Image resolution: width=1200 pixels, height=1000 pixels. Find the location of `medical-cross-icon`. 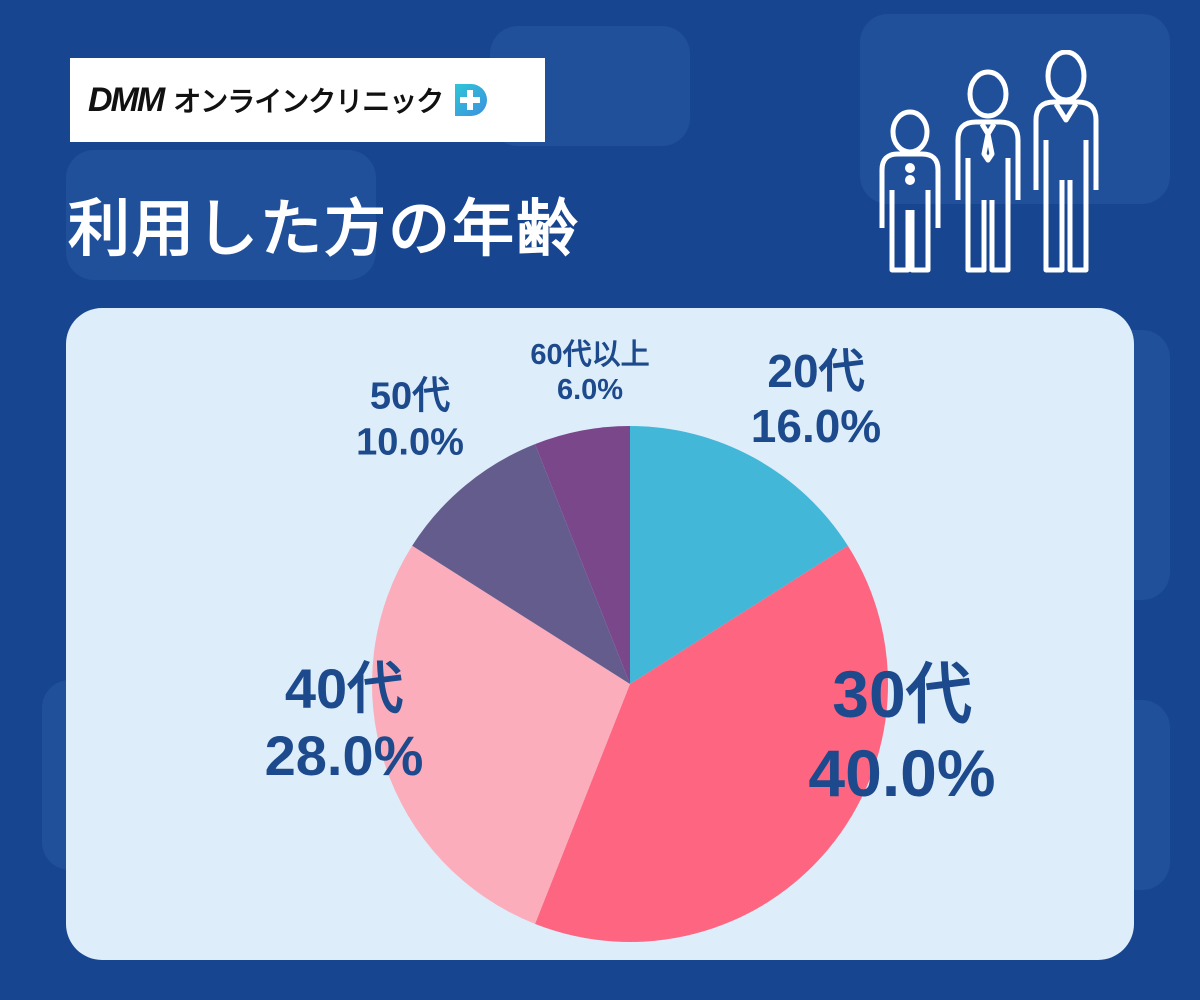

medical-cross-icon is located at coordinates (471, 100).